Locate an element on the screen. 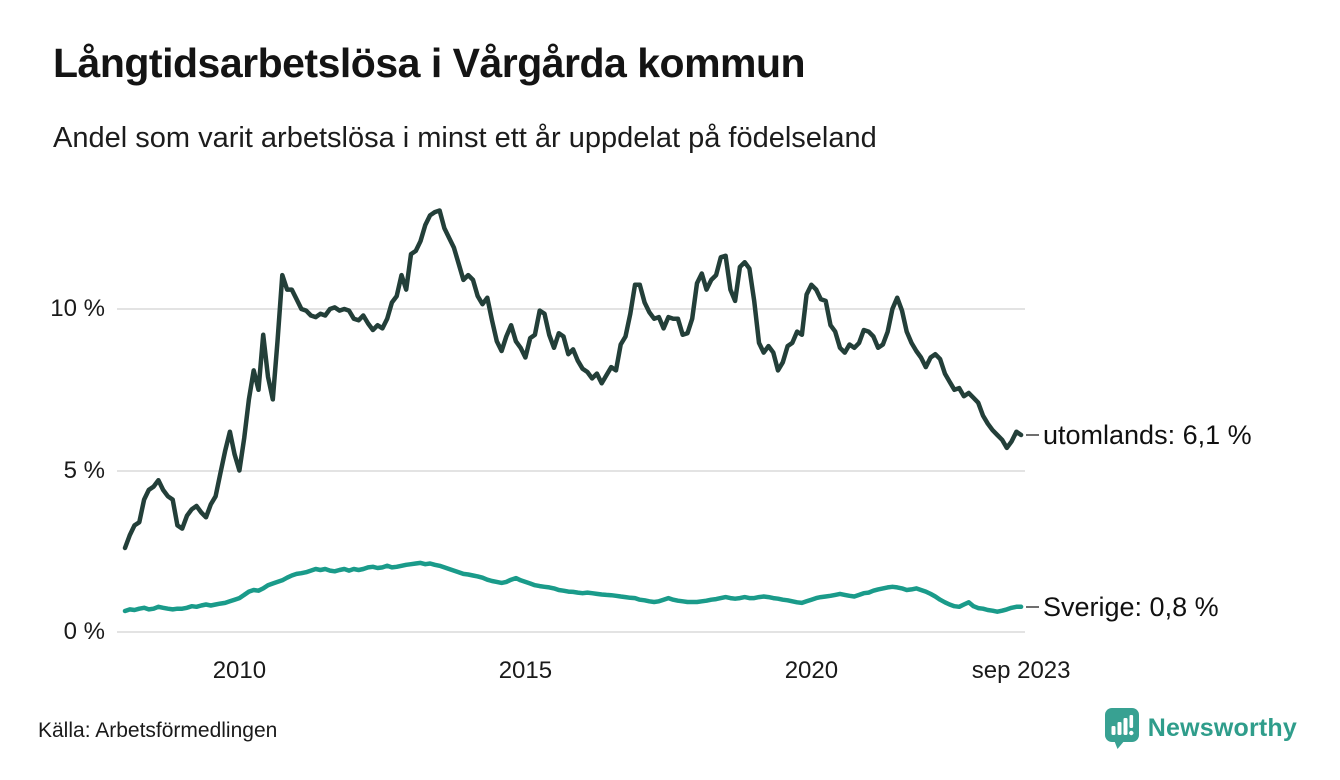  y-axis-label-10: 10 % is located at coordinates (77, 308).